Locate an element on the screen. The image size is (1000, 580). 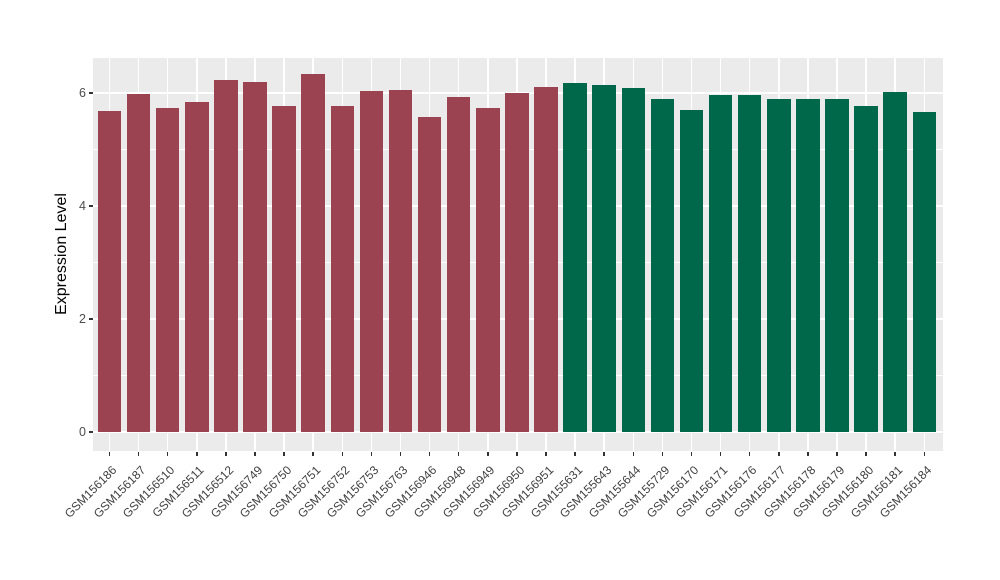
bar-GSM156176 is located at coordinates (749, 263).